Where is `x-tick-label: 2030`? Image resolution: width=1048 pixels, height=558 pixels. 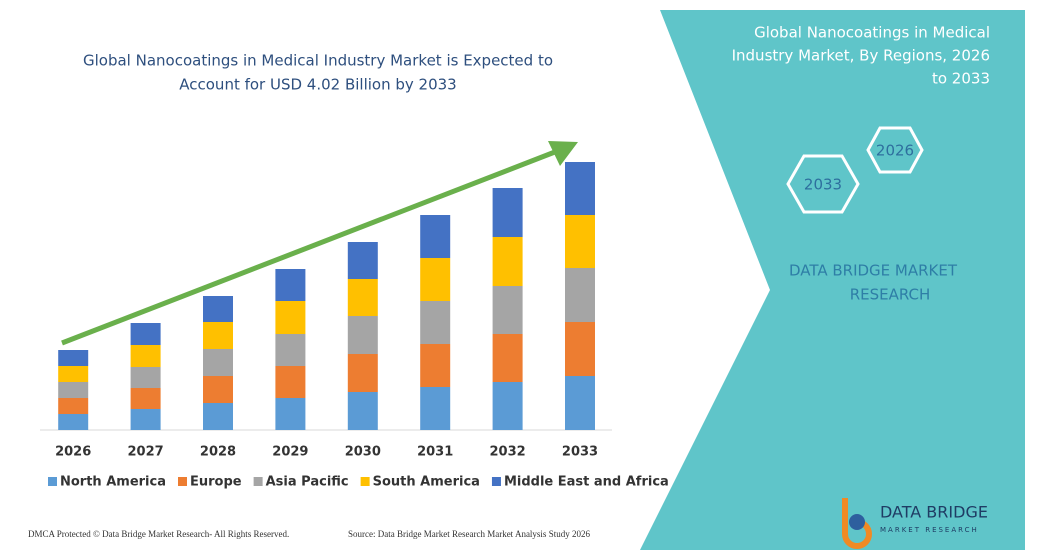
x-tick-label: 2030 is located at coordinates (363, 452).